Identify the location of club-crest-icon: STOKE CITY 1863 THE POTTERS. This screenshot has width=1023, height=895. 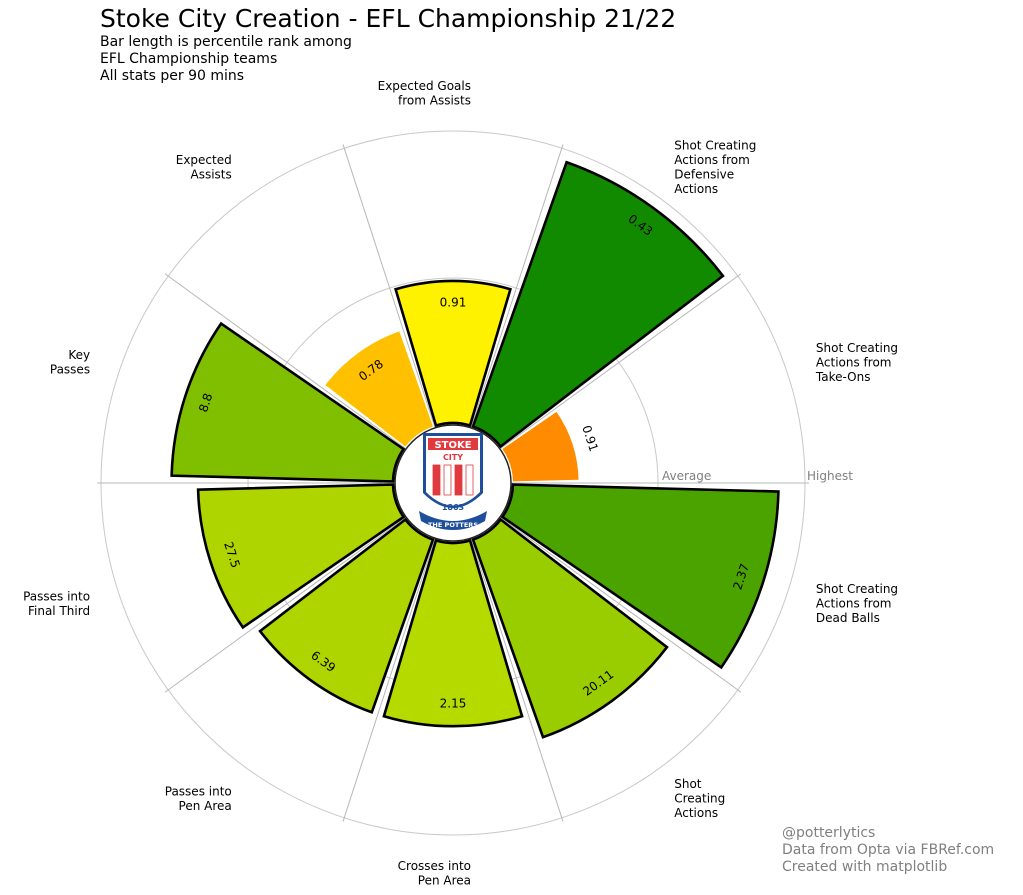
(453, 483).